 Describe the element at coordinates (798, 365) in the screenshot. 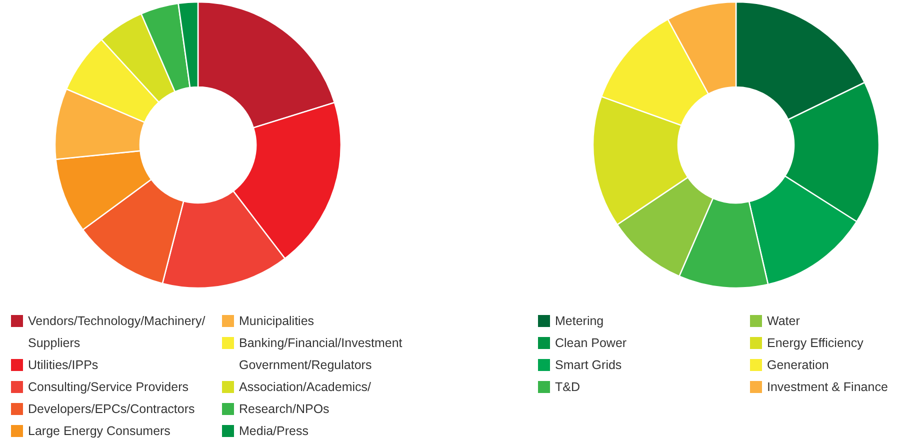

I see `legend-label: Generation` at that location.